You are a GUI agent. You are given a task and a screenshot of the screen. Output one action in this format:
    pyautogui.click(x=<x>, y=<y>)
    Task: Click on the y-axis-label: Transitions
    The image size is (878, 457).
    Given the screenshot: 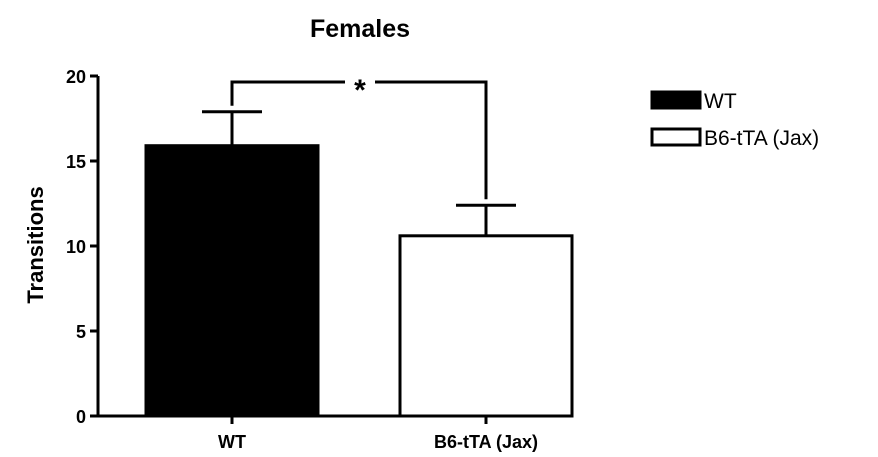 What is the action you would take?
    pyautogui.click(x=35, y=244)
    